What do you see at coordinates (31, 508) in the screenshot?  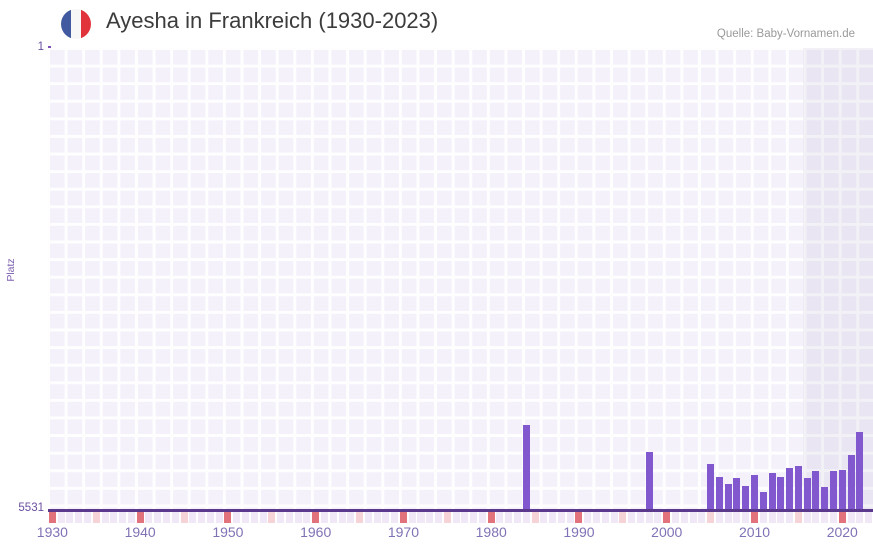 I see `y-axis-bottom-tick-label: 5531` at bounding box center [31, 508].